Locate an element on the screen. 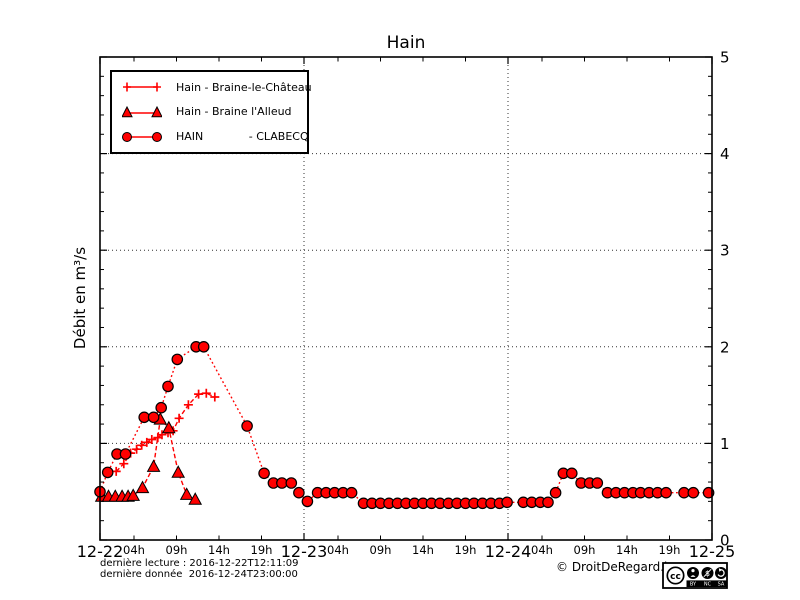 The width and height of the screenshot is (800, 600). x-tick-label-day: 12-24 is located at coordinates (508, 551).